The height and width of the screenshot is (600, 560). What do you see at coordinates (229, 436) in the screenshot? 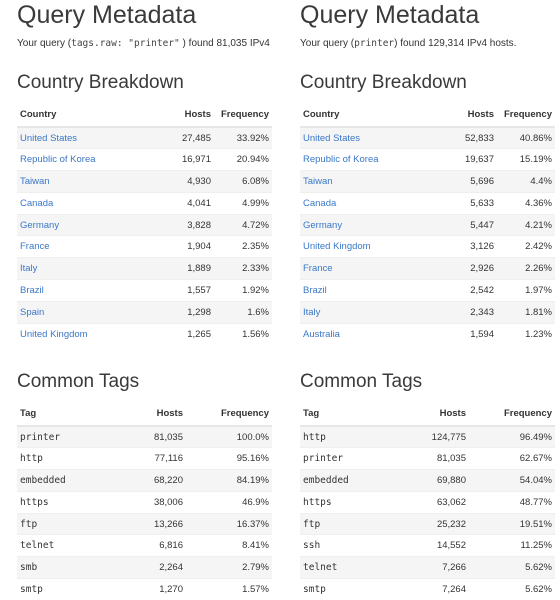
I see `frequency-cell: 100.0%` at bounding box center [229, 436].